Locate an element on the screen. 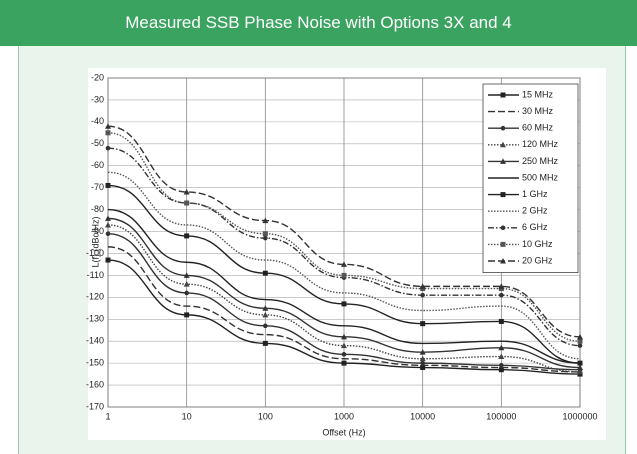 Image resolution: width=637 pixels, height=454 pixels. legend-label: 1 GHz is located at coordinates (535, 194).